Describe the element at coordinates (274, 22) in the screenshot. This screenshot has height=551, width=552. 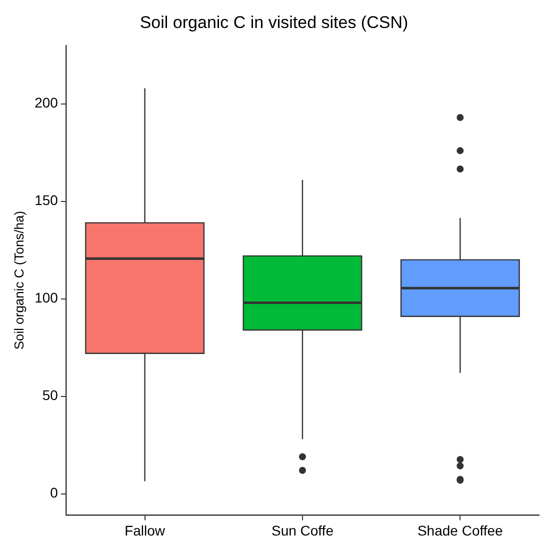
I see `chart-title: Soil organic C in visited sites (CSN)` at that location.